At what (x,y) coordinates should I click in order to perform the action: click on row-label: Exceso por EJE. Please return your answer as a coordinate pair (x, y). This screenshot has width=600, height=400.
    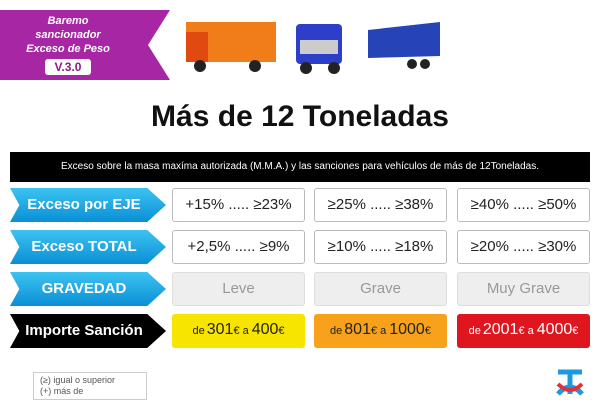
    Looking at the image, I should click on (88, 205).